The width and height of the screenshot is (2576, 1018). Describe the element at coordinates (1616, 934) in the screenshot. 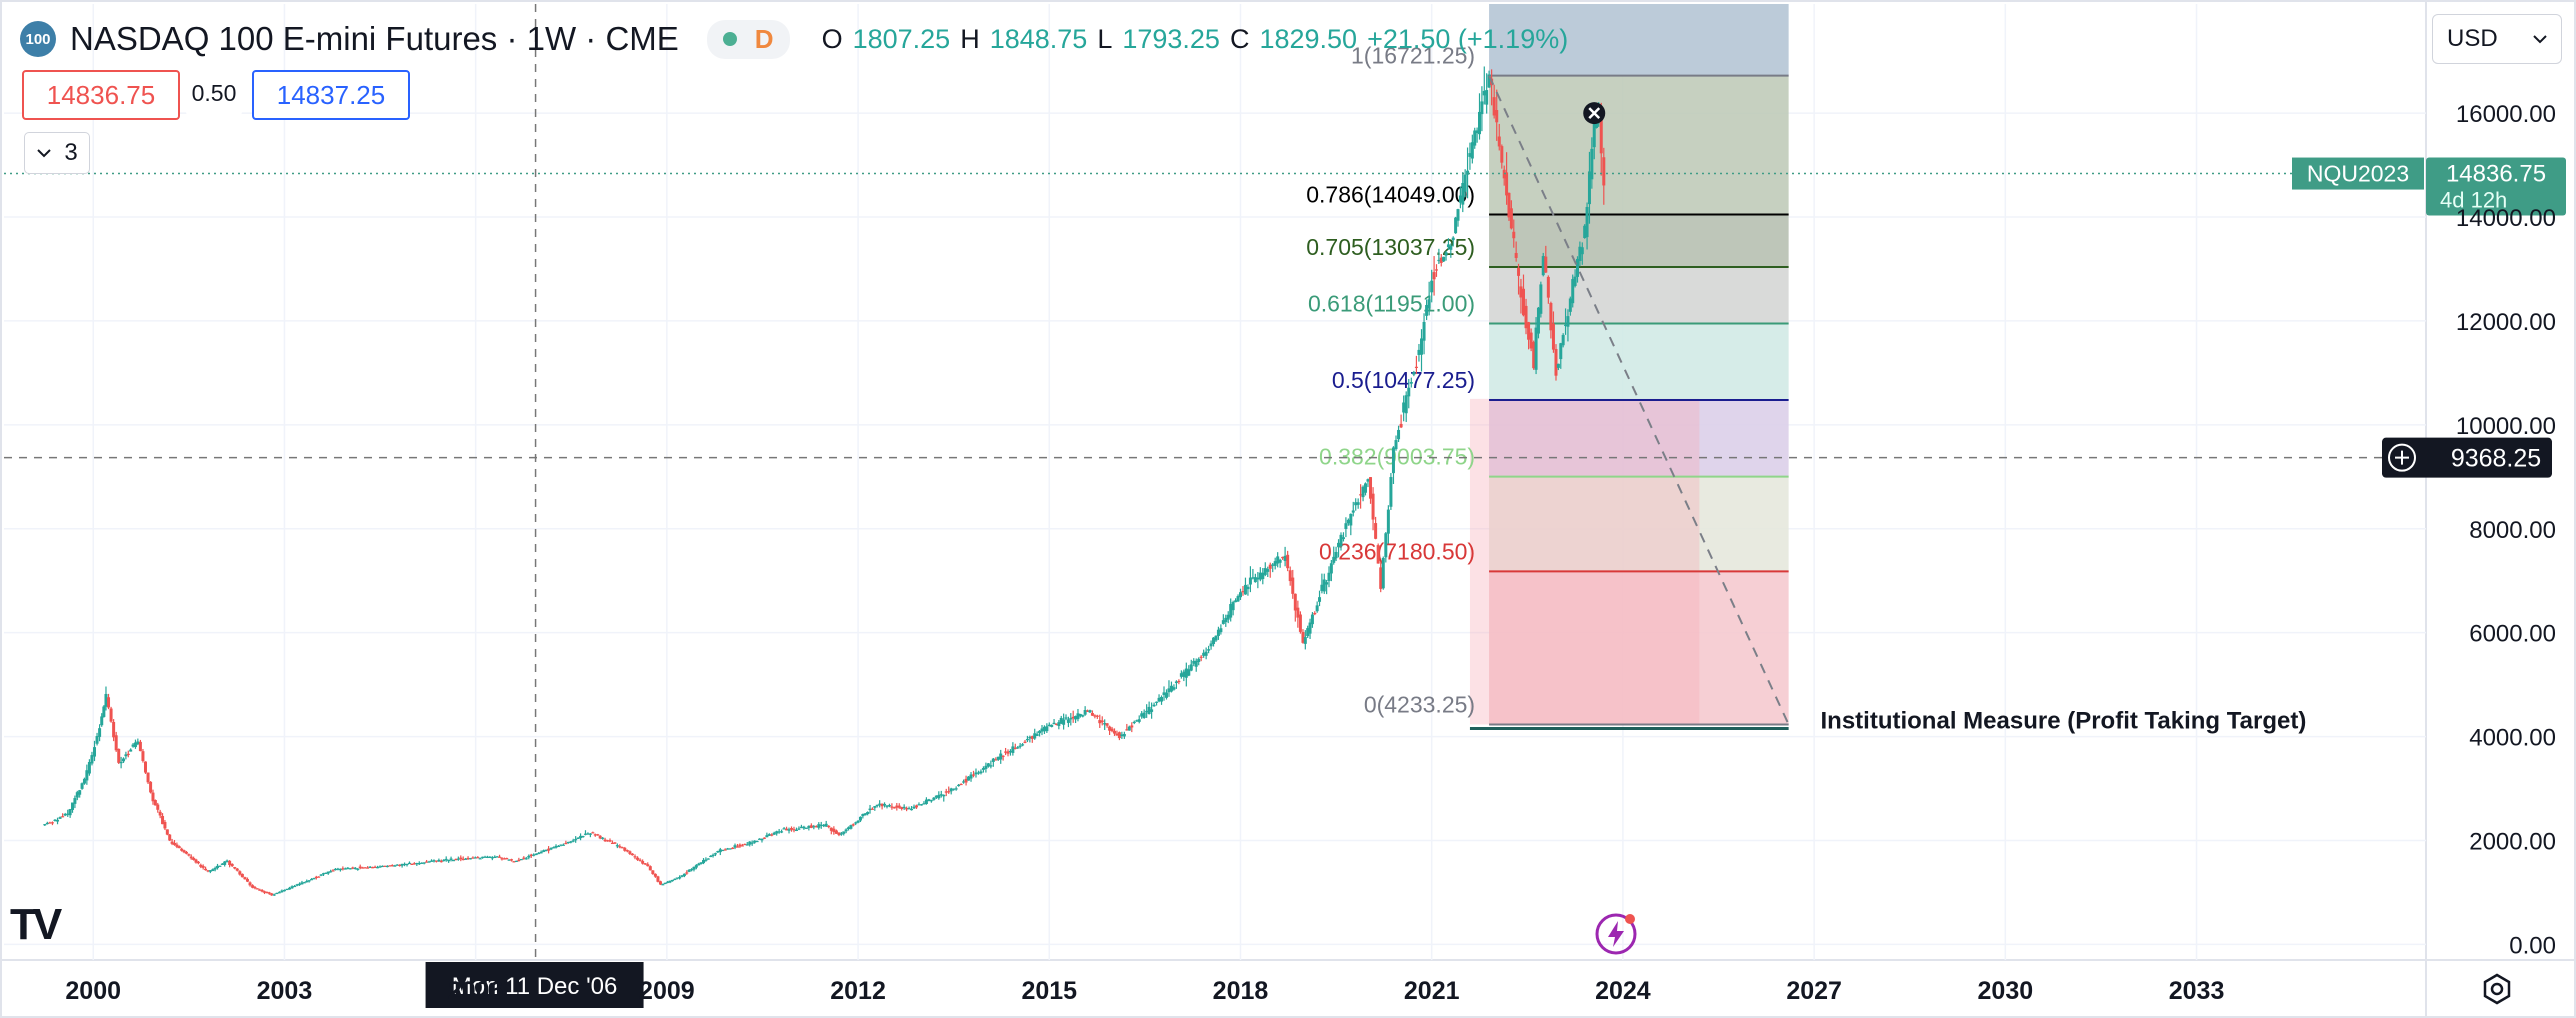

I see `lightning-alert-icon` at that location.